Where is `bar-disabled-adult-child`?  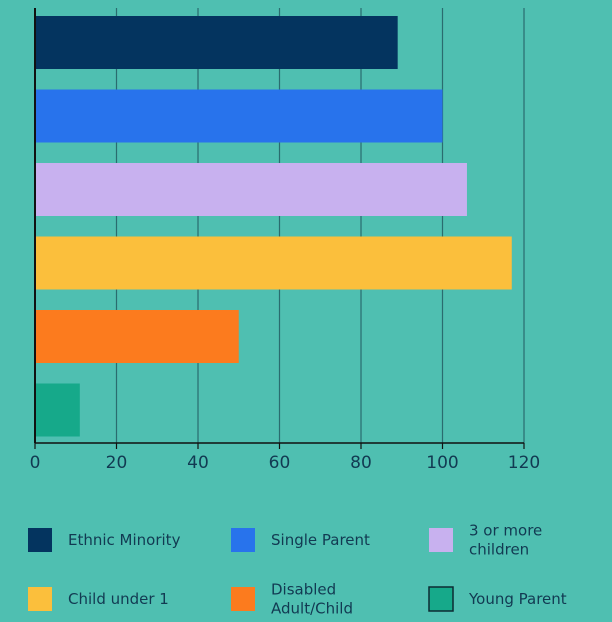 bar-disabled-adult-child is located at coordinates (137, 336).